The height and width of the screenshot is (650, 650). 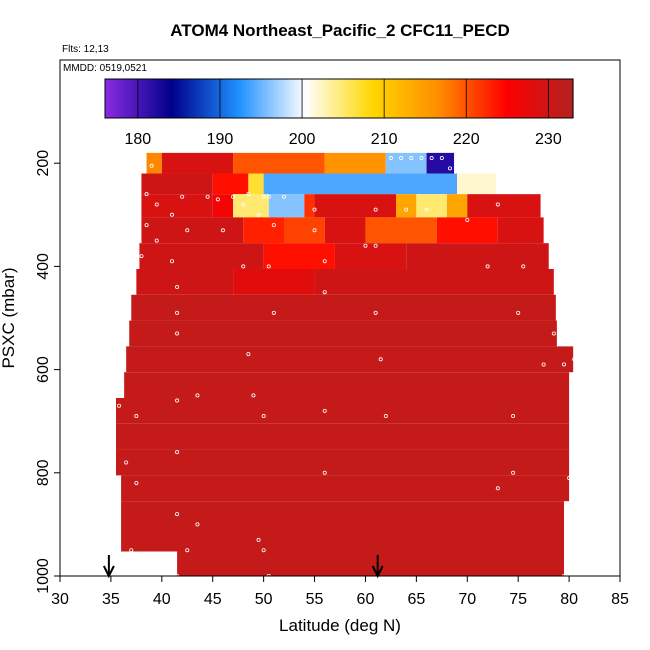 I want to click on x-tick-label: 80, so click(x=569, y=599).